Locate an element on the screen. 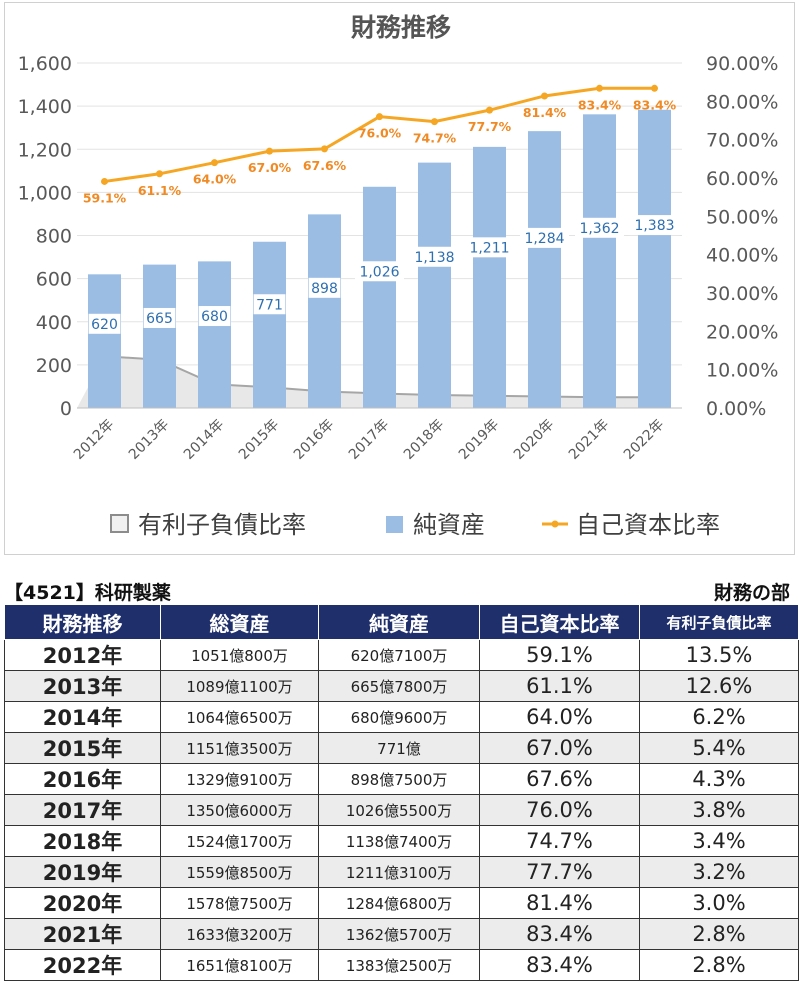 This screenshot has width=800, height=981. x-tick-label: 2017年 is located at coordinates (369, 440).